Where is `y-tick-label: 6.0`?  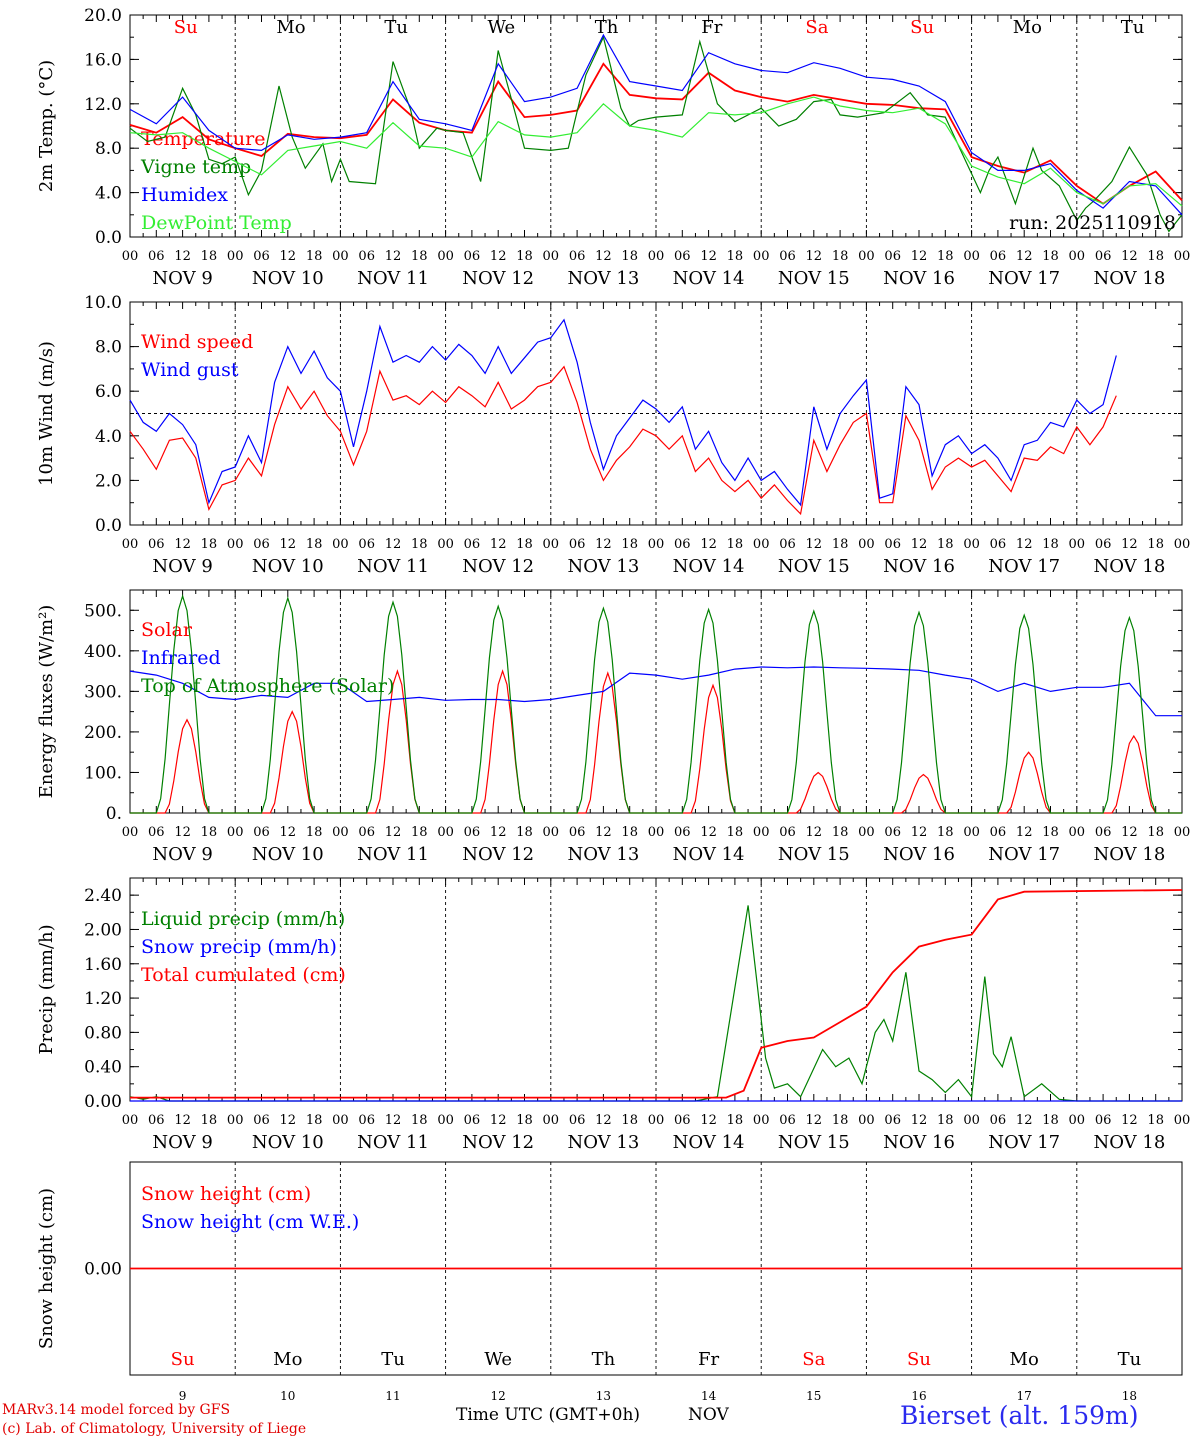 y-tick-label: 6.0 is located at coordinates (108, 392).